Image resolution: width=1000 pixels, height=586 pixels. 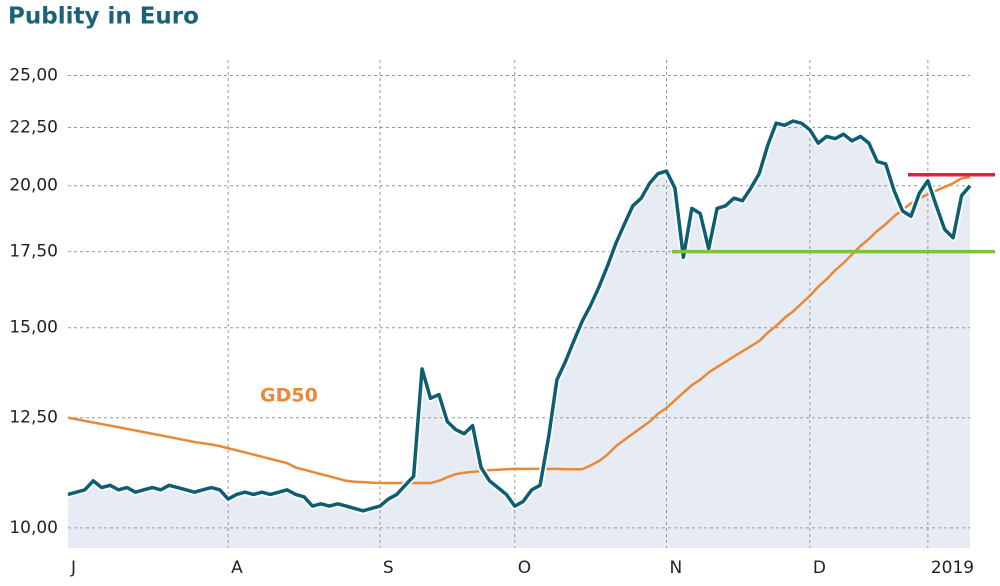 What do you see at coordinates (33, 418) in the screenshot?
I see `y-tick-label: 12,50` at bounding box center [33, 418].